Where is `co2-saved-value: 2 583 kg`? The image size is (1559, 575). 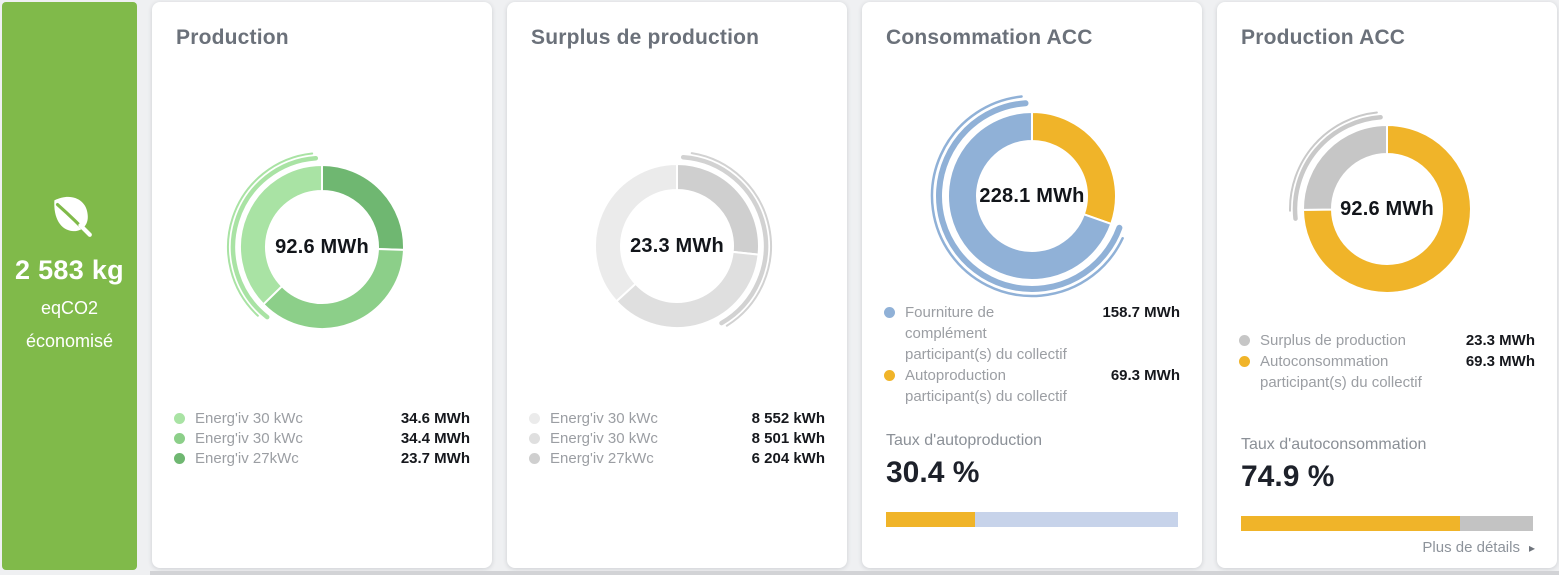 co2-saved-value: 2 583 kg is located at coordinates (69, 269).